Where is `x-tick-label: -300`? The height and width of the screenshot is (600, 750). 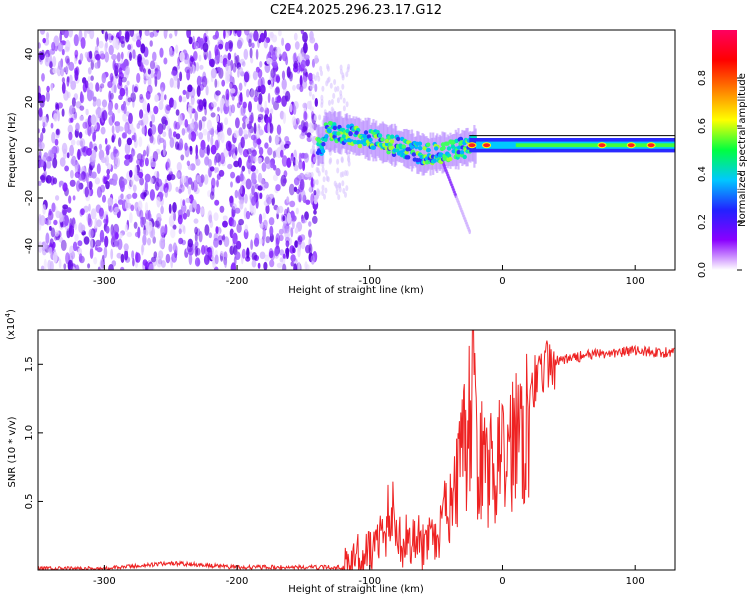 x-tick-label: -300 is located at coordinates (104, 581).